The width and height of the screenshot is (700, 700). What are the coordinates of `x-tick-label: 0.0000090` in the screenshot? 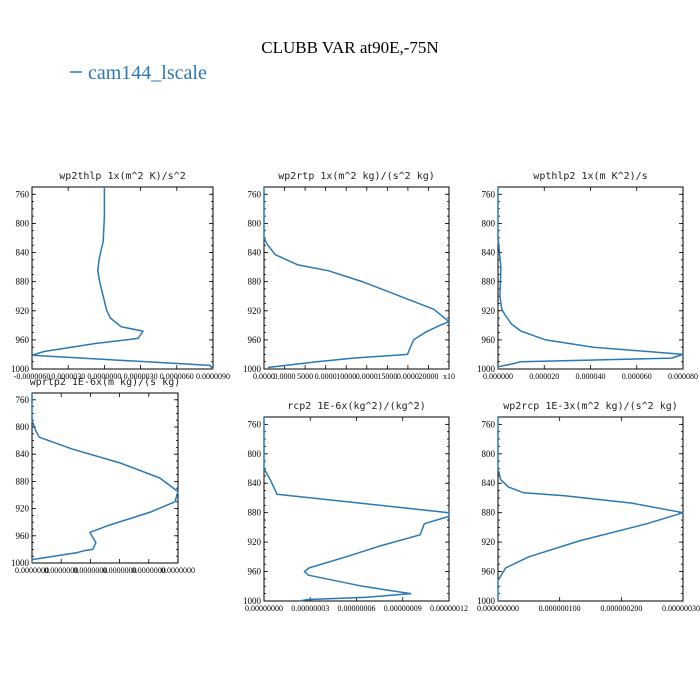 It's located at (213, 376).